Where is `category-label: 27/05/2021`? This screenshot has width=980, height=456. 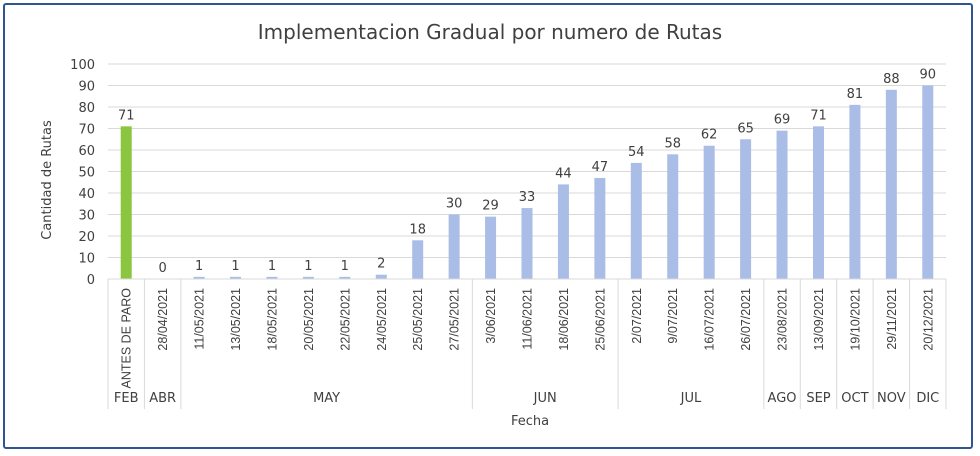 category-label: 27/05/2021 is located at coordinates (455, 319).